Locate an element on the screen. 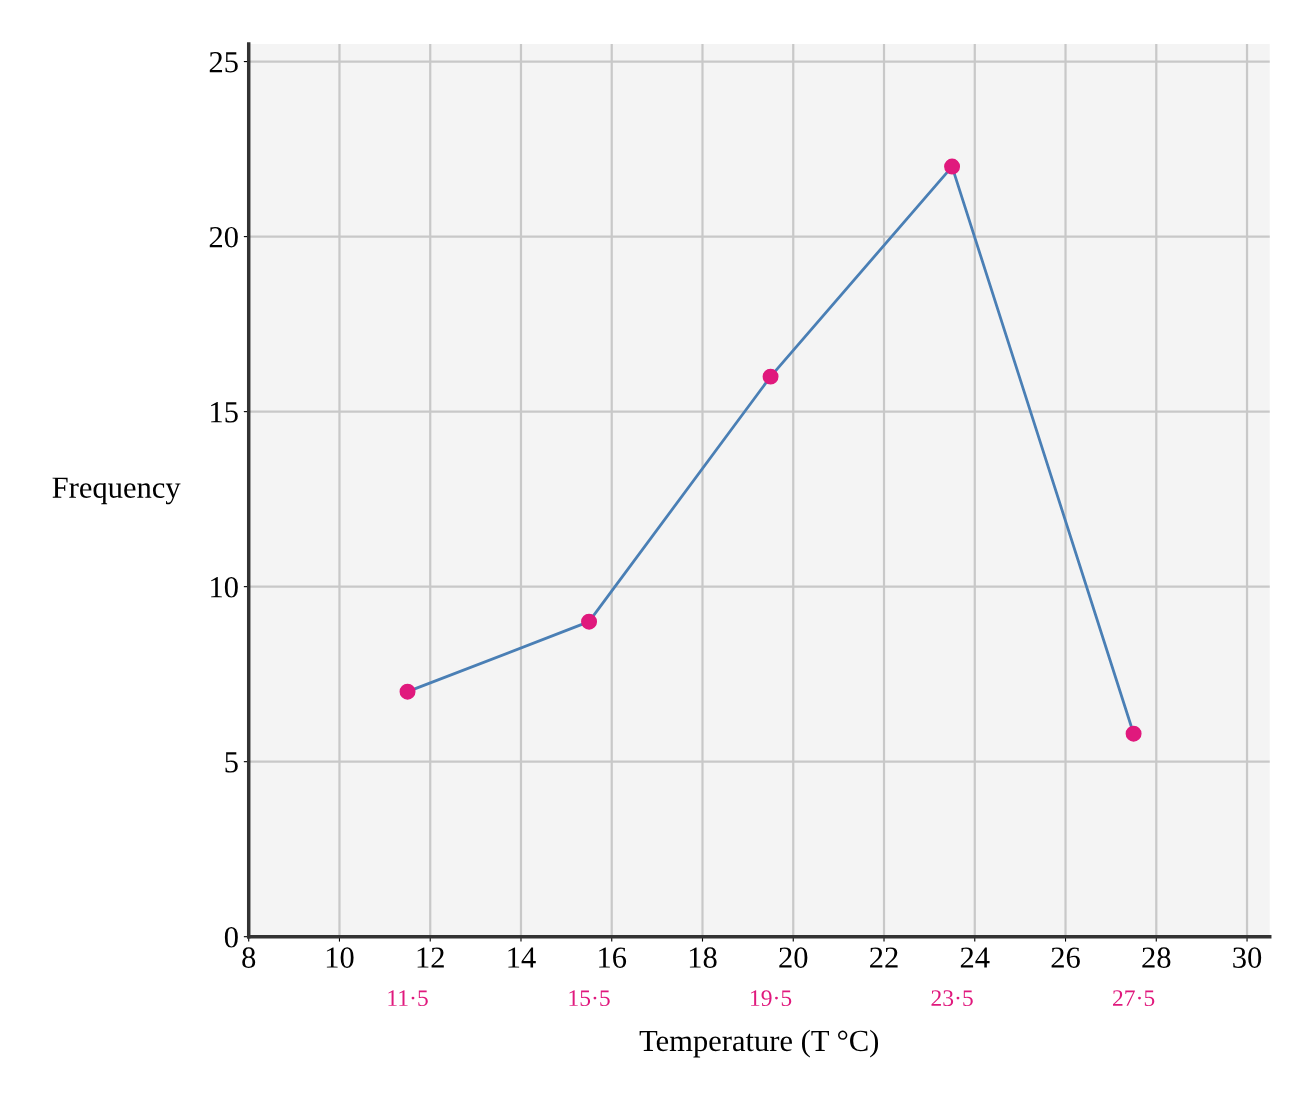 The width and height of the screenshot is (1309, 1102). y-tick-label: 20 is located at coordinates (223, 237).